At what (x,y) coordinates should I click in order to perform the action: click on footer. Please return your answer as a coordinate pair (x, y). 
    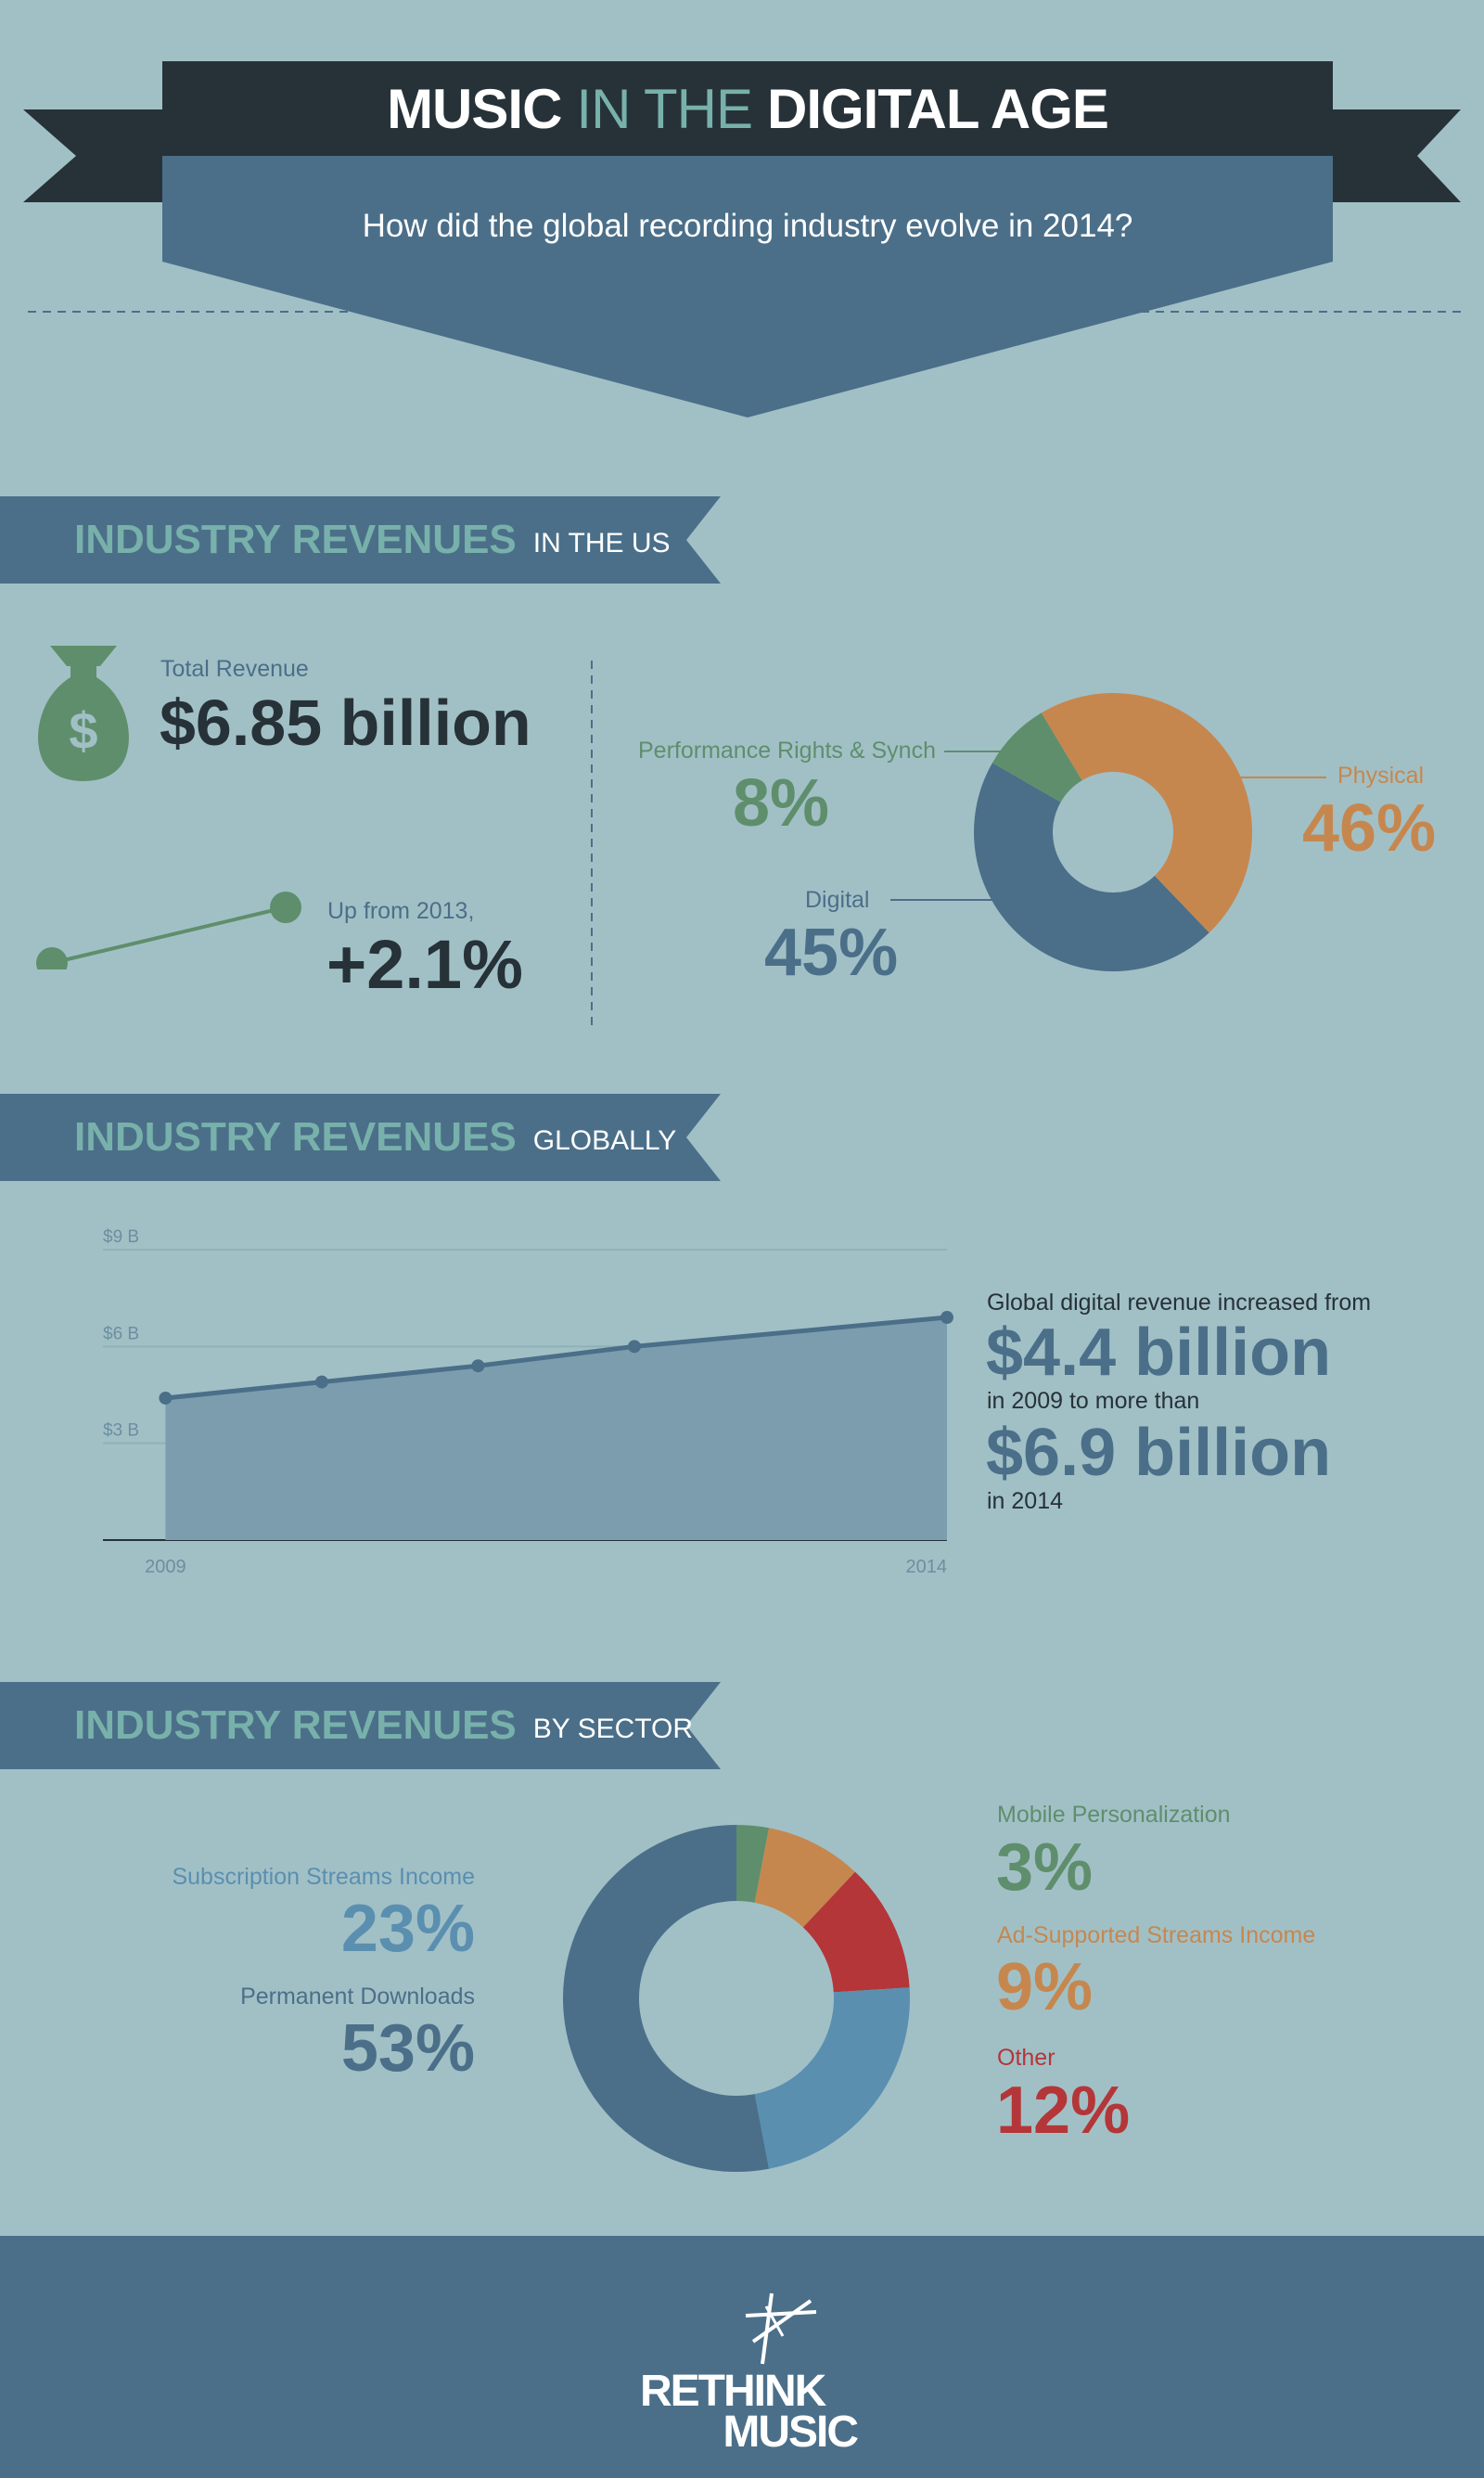
    Looking at the image, I should click on (742, 2357).